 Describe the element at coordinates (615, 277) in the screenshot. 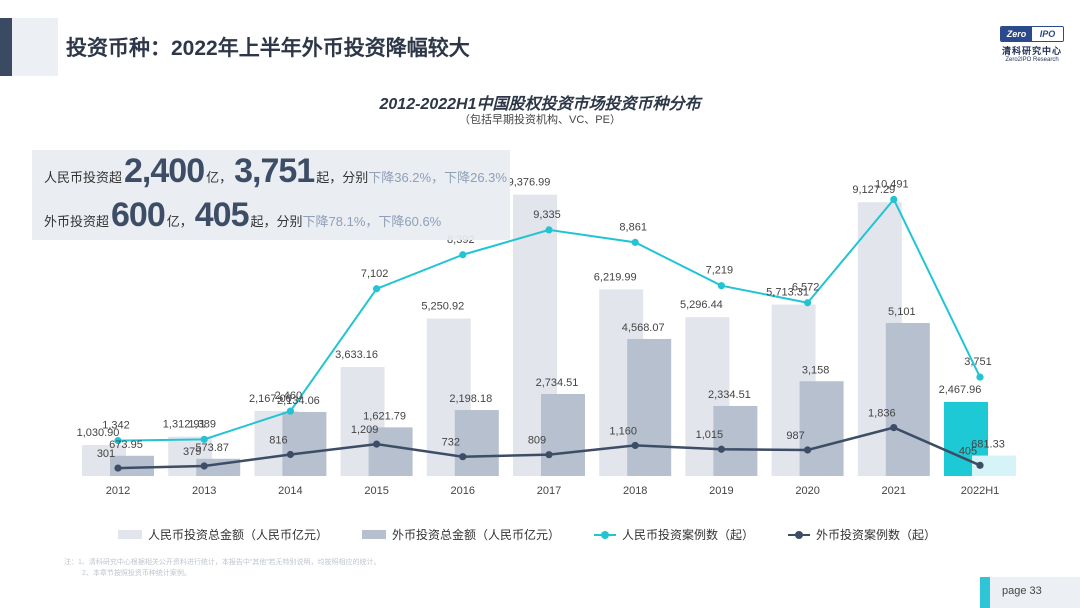

I see `label-rmb-amount-2018: 6,219.99` at that location.